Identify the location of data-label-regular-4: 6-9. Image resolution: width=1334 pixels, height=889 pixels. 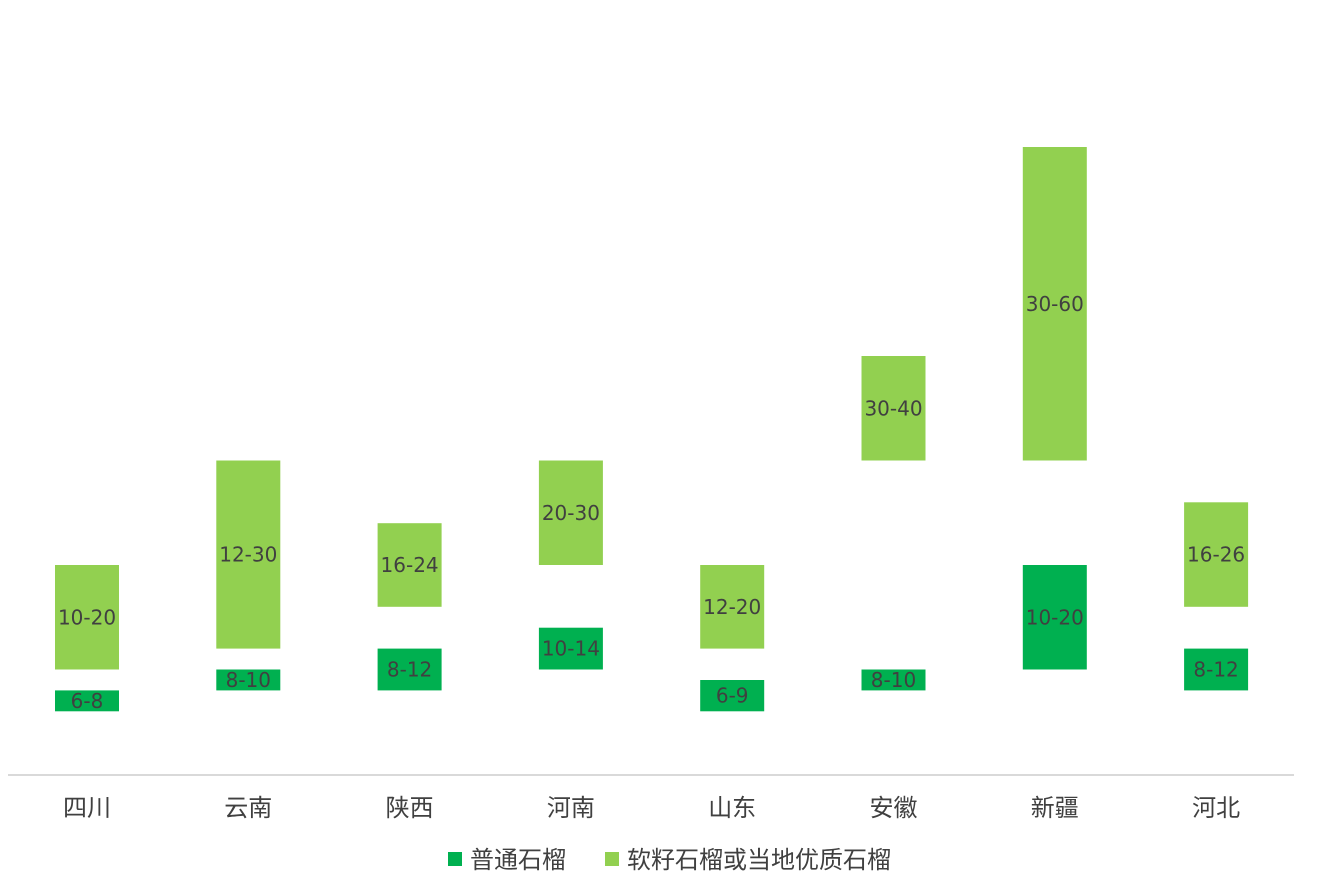
(732, 696).